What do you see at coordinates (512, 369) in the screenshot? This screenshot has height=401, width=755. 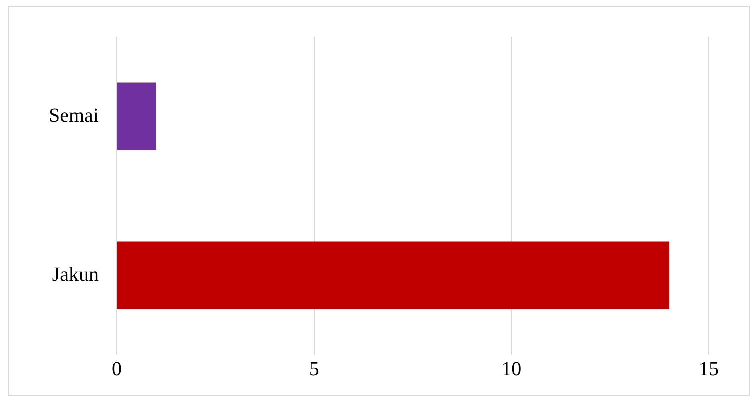 I see `x-tick-label: 10` at bounding box center [512, 369].